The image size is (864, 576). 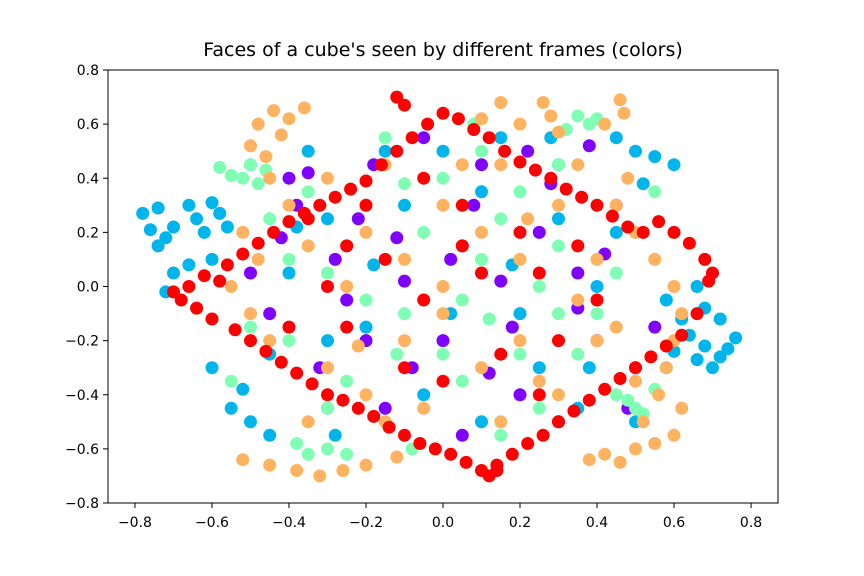 What do you see at coordinates (674, 435) in the screenshot?
I see `scatter-point-s3-p28` at bounding box center [674, 435].